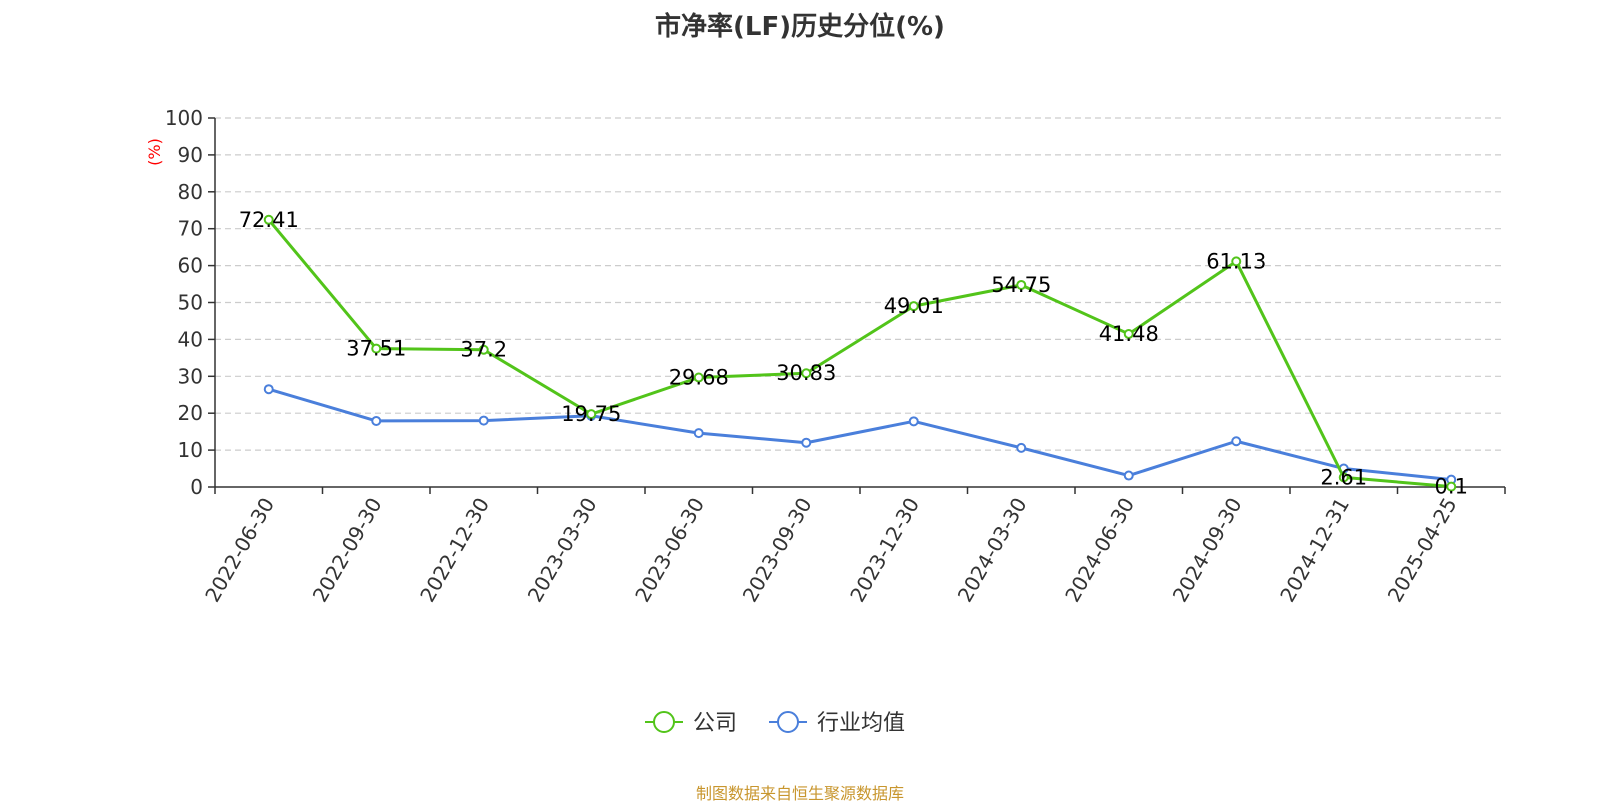 The image size is (1600, 804). Describe the element at coordinates (190, 450) in the screenshot. I see `y-tick-label: 10` at that location.